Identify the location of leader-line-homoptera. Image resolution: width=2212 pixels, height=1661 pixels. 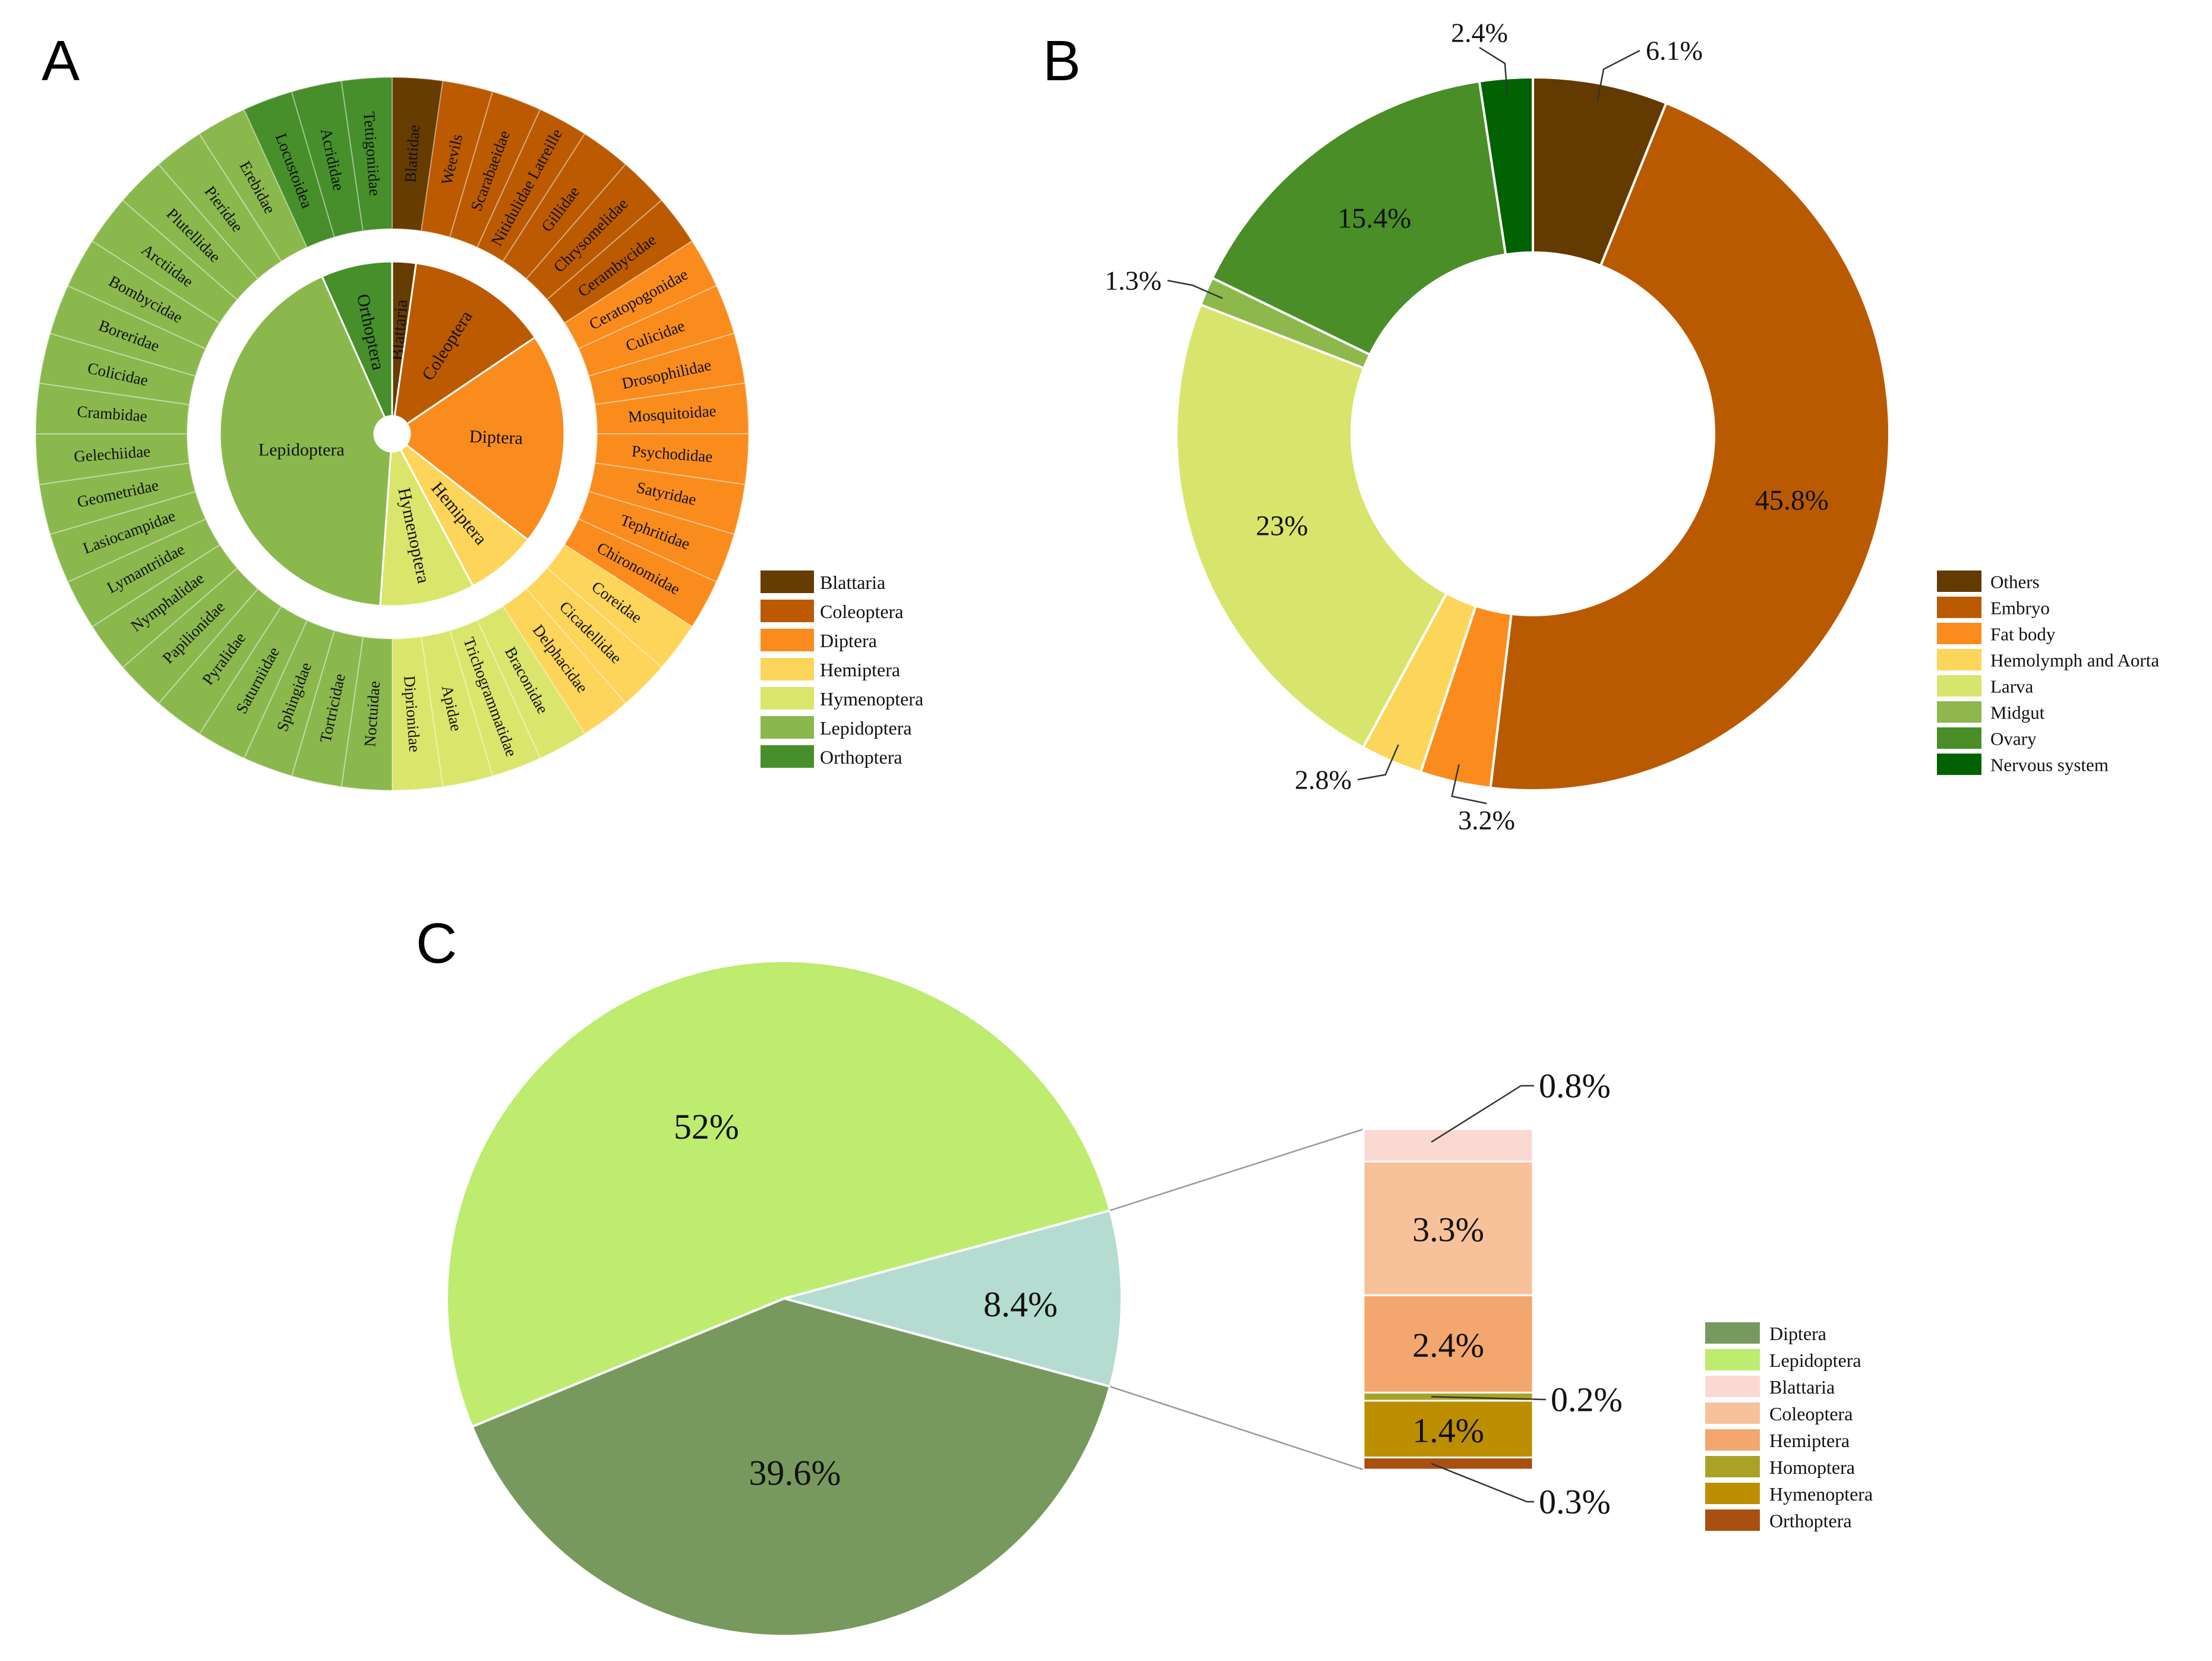
(1489, 1398).